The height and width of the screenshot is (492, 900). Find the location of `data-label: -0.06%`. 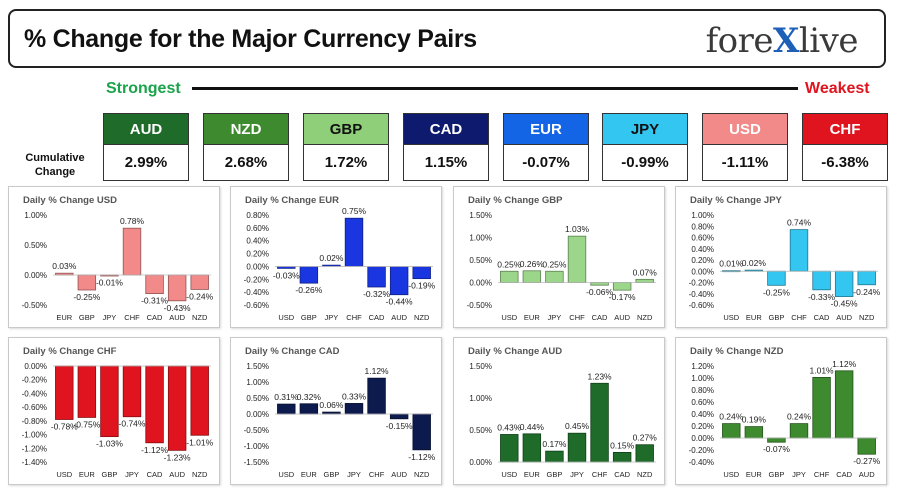

data-label: -0.06% is located at coordinates (599, 292).